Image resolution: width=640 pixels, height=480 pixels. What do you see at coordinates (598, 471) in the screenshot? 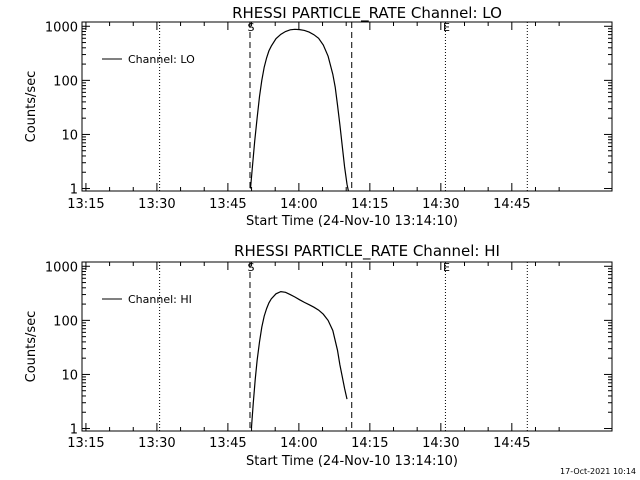
I see `footer-timestamp: 17-Oct-2021 10:14` at bounding box center [598, 471].